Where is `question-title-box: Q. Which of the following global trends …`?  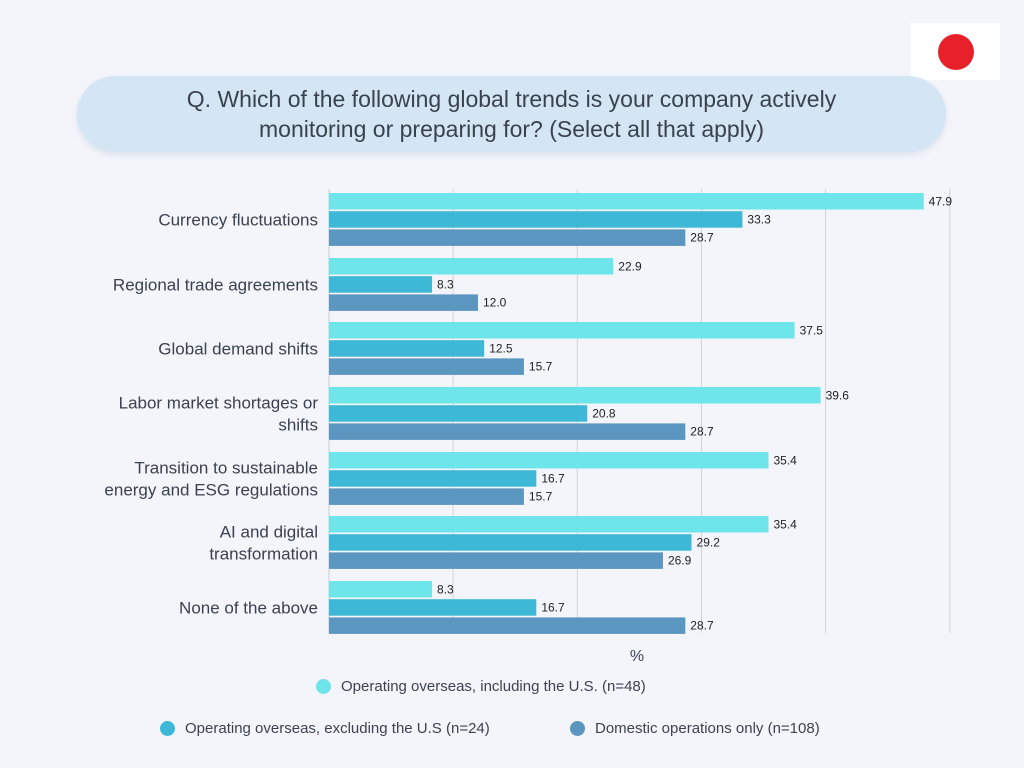
question-title-box: Q. Which of the following global trends … is located at coordinates (511, 114).